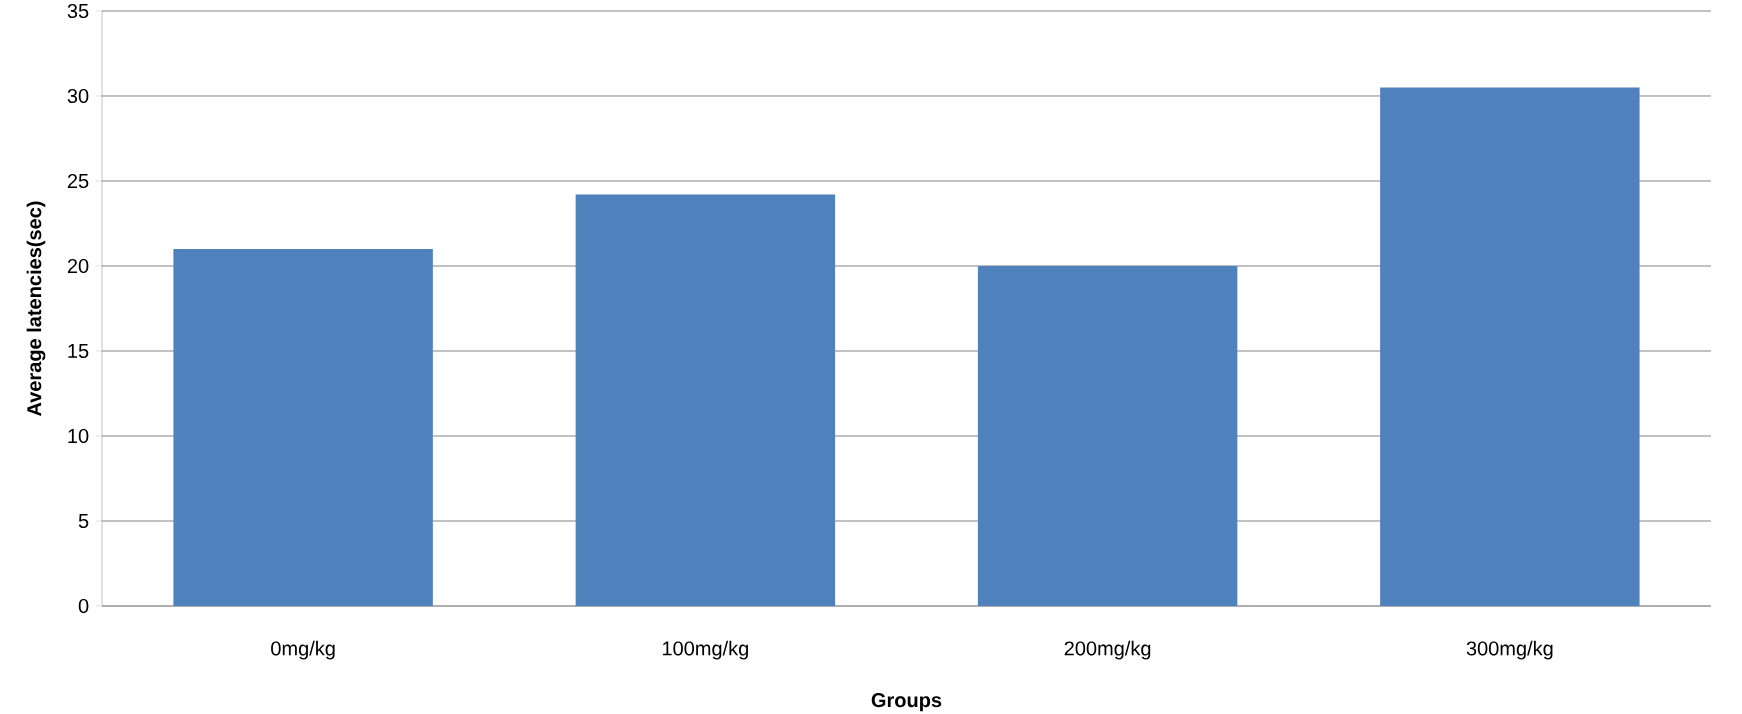 This screenshot has height=714, width=1742. I want to click on y-tick-label: 15, so click(78, 351).